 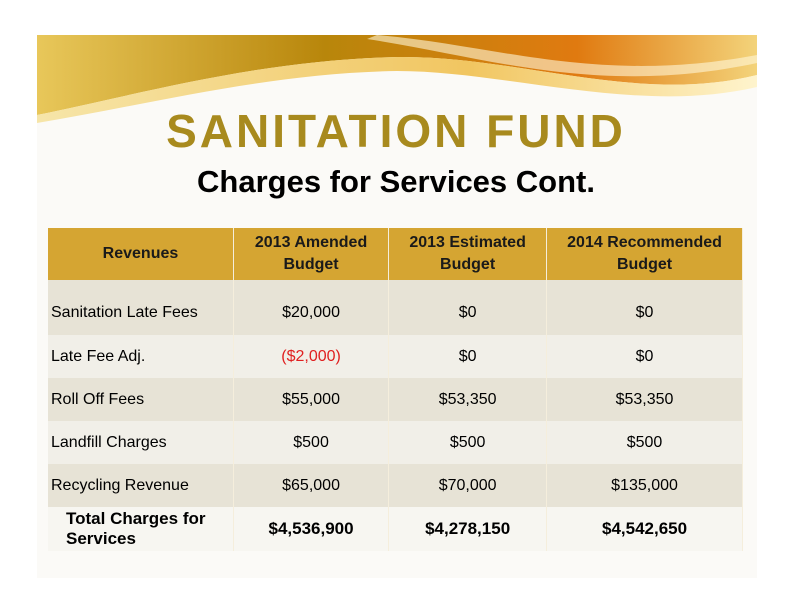 What do you see at coordinates (644, 485) in the screenshot?
I see `table-cell: $135,000` at bounding box center [644, 485].